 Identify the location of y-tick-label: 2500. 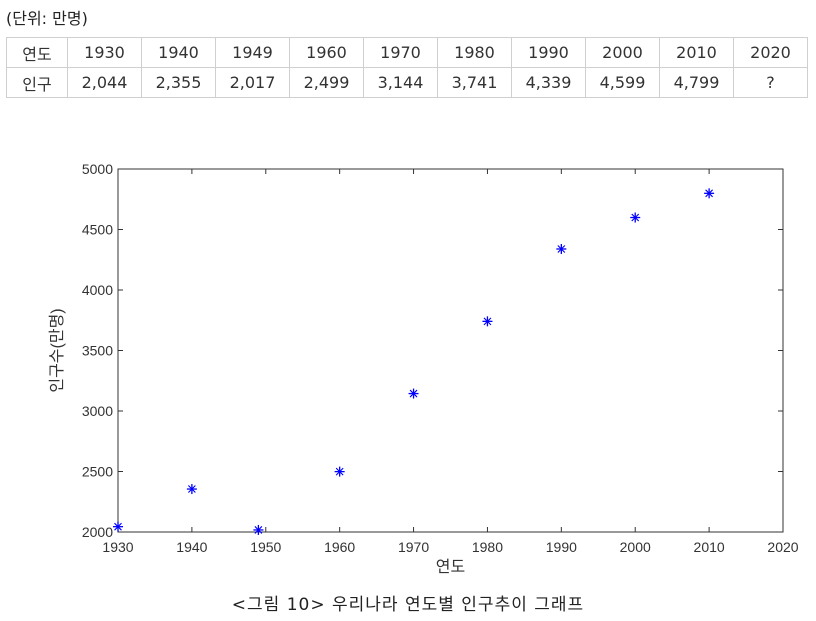
(97, 472).